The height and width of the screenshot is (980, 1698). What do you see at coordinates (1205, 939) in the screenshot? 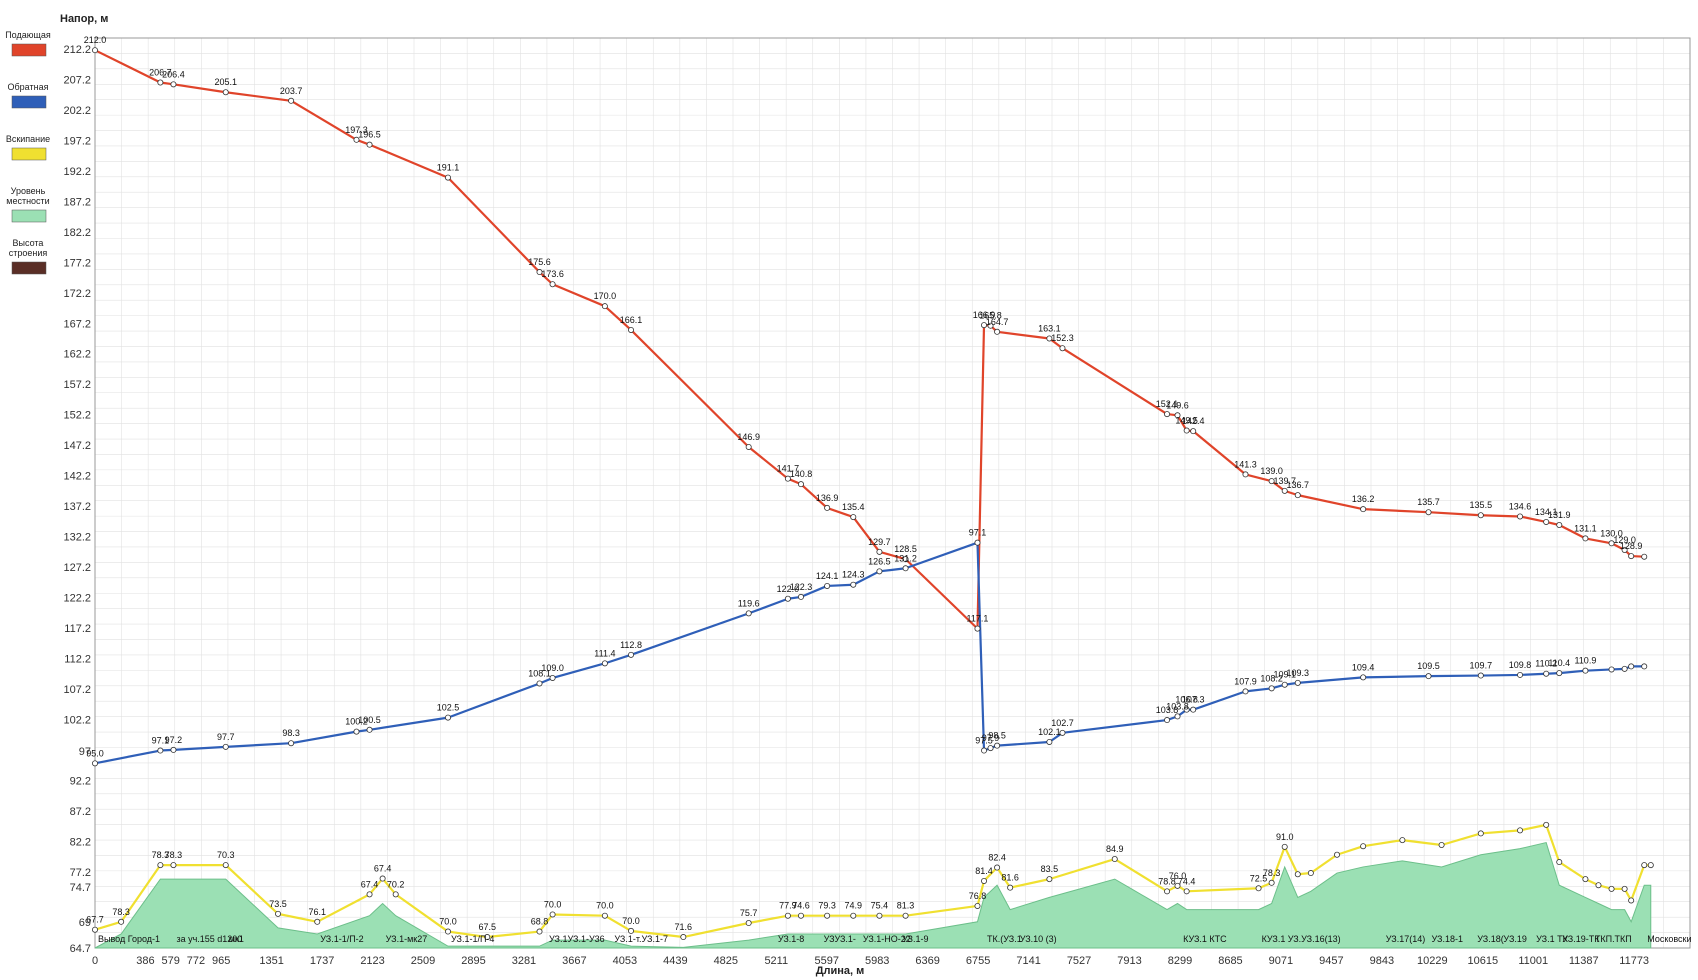
I see `node-label: КУЗ.1 КТС` at bounding box center [1205, 939].